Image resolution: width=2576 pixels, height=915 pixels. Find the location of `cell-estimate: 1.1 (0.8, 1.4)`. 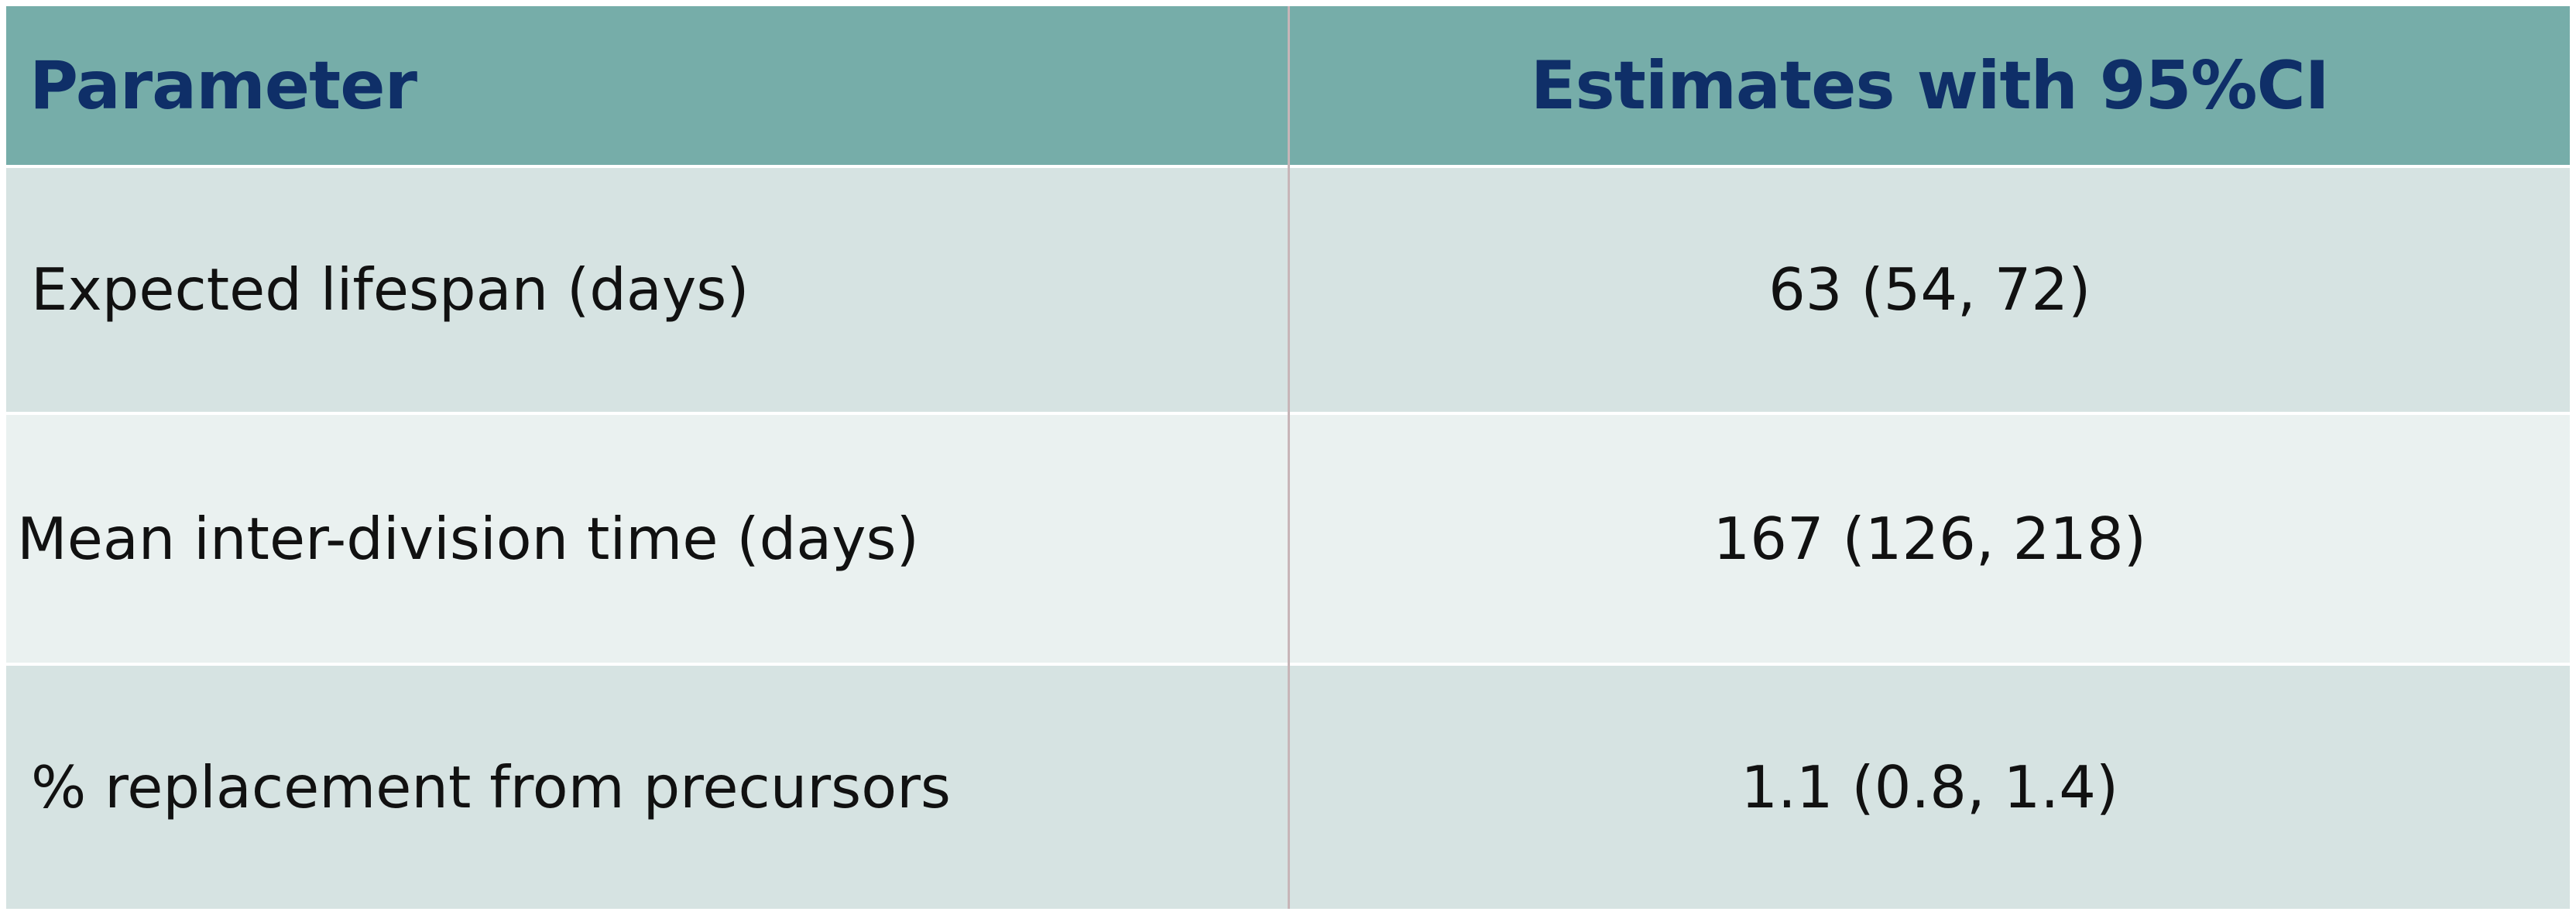

cell-estimate: 1.1 (0.8, 1.4) is located at coordinates (1928, 787).